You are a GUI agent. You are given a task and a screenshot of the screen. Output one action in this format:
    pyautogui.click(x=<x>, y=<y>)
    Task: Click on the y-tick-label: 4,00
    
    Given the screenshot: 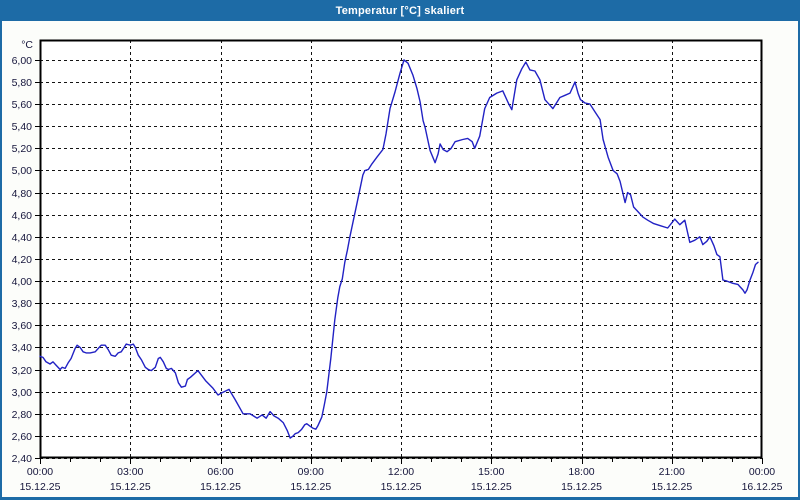 What is the action you would take?
    pyautogui.click(x=22, y=282)
    